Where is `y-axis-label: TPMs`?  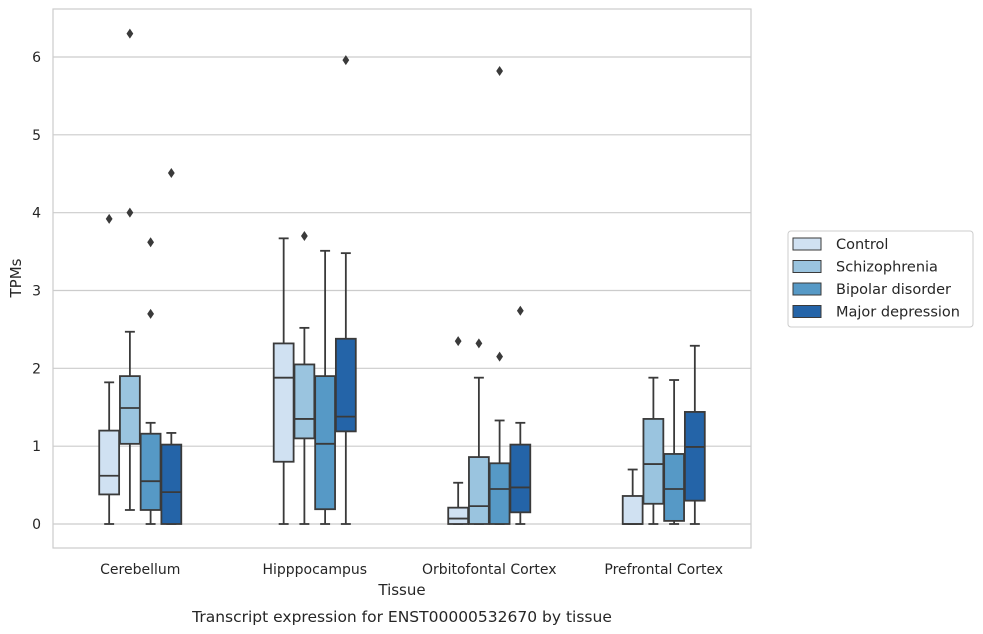
y-axis-label: TPMs is located at coordinates (16, 278).